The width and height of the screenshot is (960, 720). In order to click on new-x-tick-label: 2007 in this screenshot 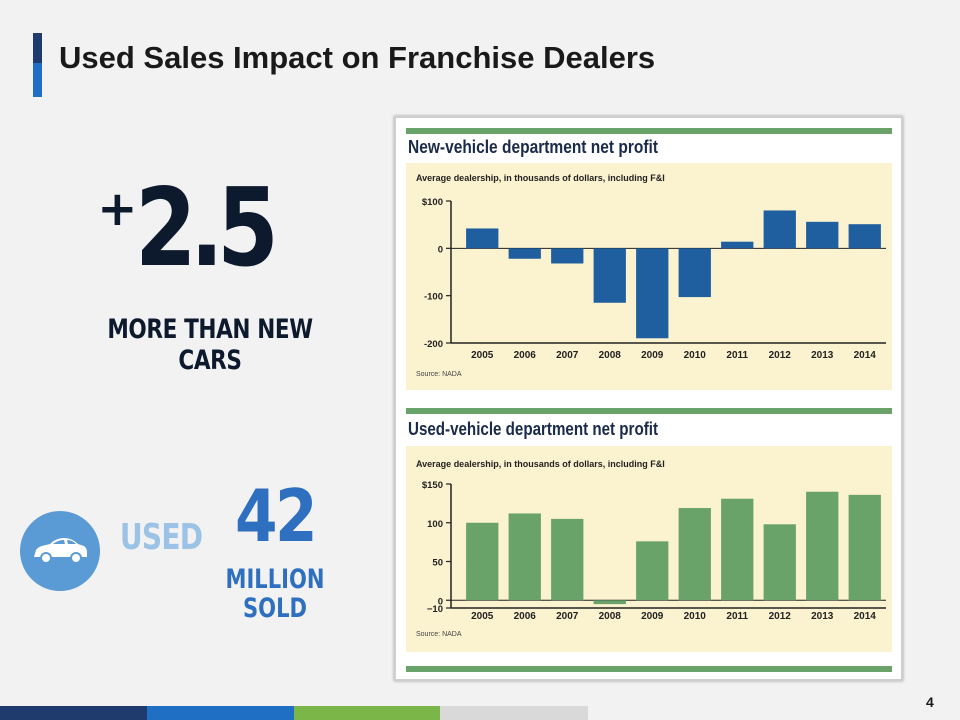, I will do `click(567, 355)`.